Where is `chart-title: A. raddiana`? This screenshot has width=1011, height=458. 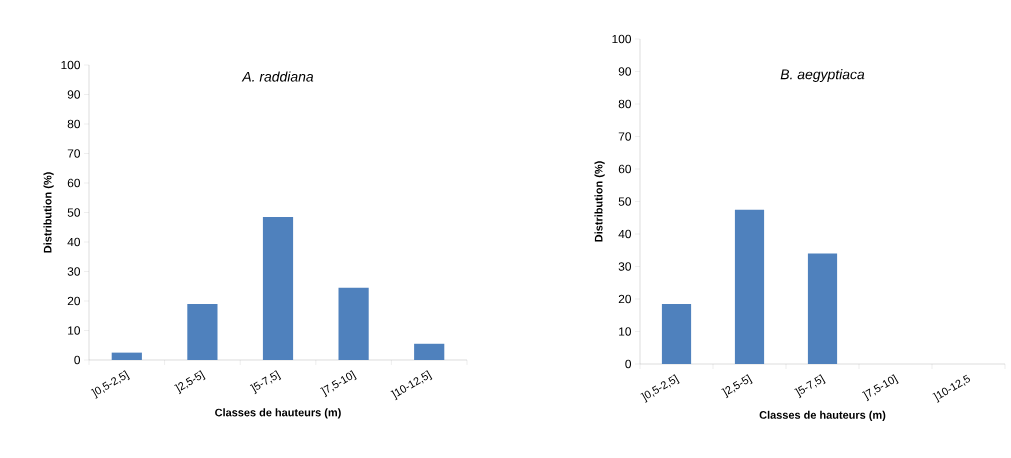
chart-title: A. raddiana is located at coordinates (277, 76).